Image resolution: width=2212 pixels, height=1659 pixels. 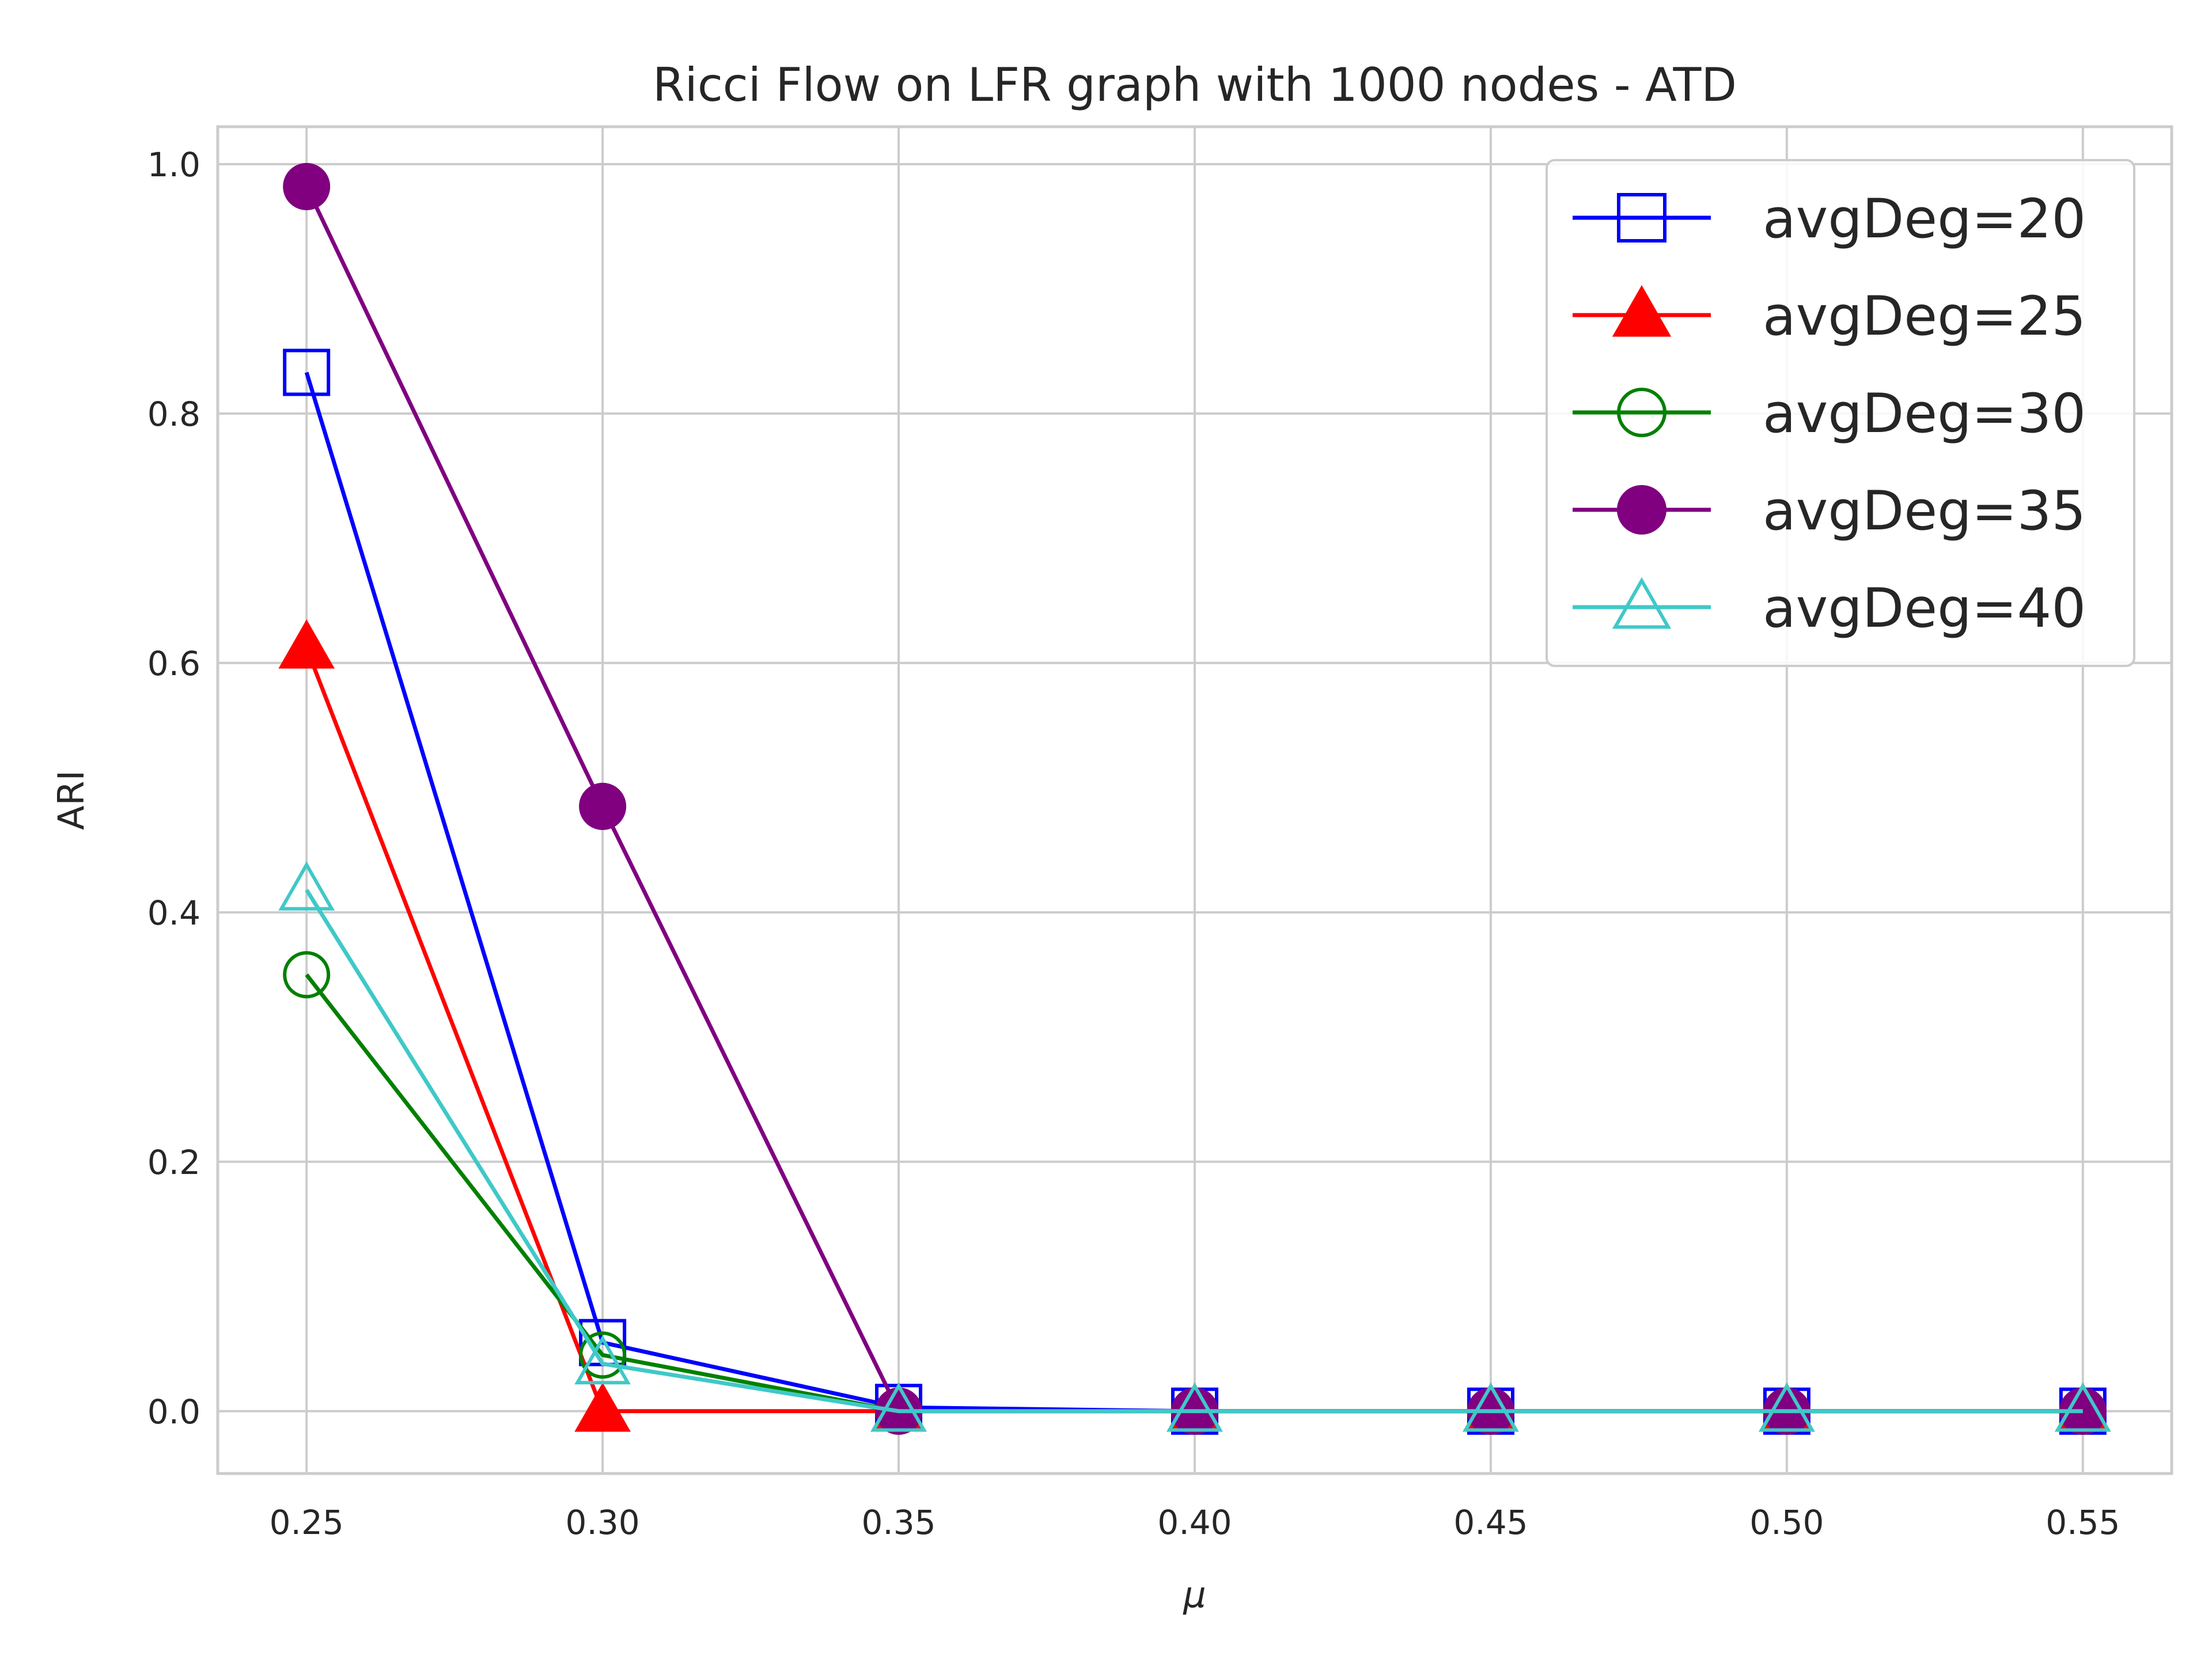 What do you see at coordinates (1924, 511) in the screenshot?
I see `legend-label: avgDeg=35` at bounding box center [1924, 511].